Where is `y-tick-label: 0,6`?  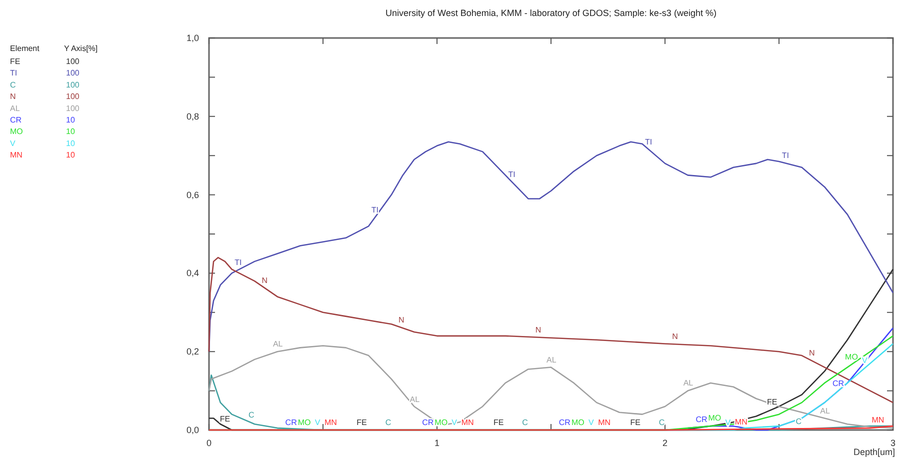
y-tick-label: 0,6 is located at coordinates (192, 195).